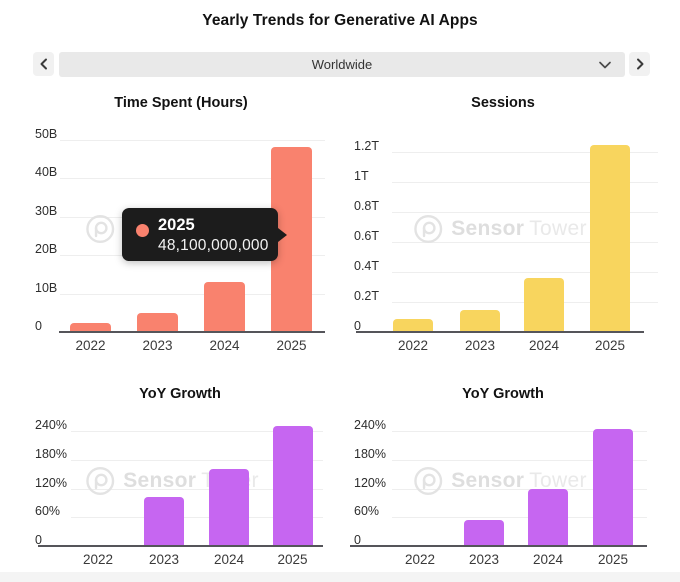 The height and width of the screenshot is (582, 680). I want to click on x-axis-label-sessions-2025: 2025, so click(610, 345).